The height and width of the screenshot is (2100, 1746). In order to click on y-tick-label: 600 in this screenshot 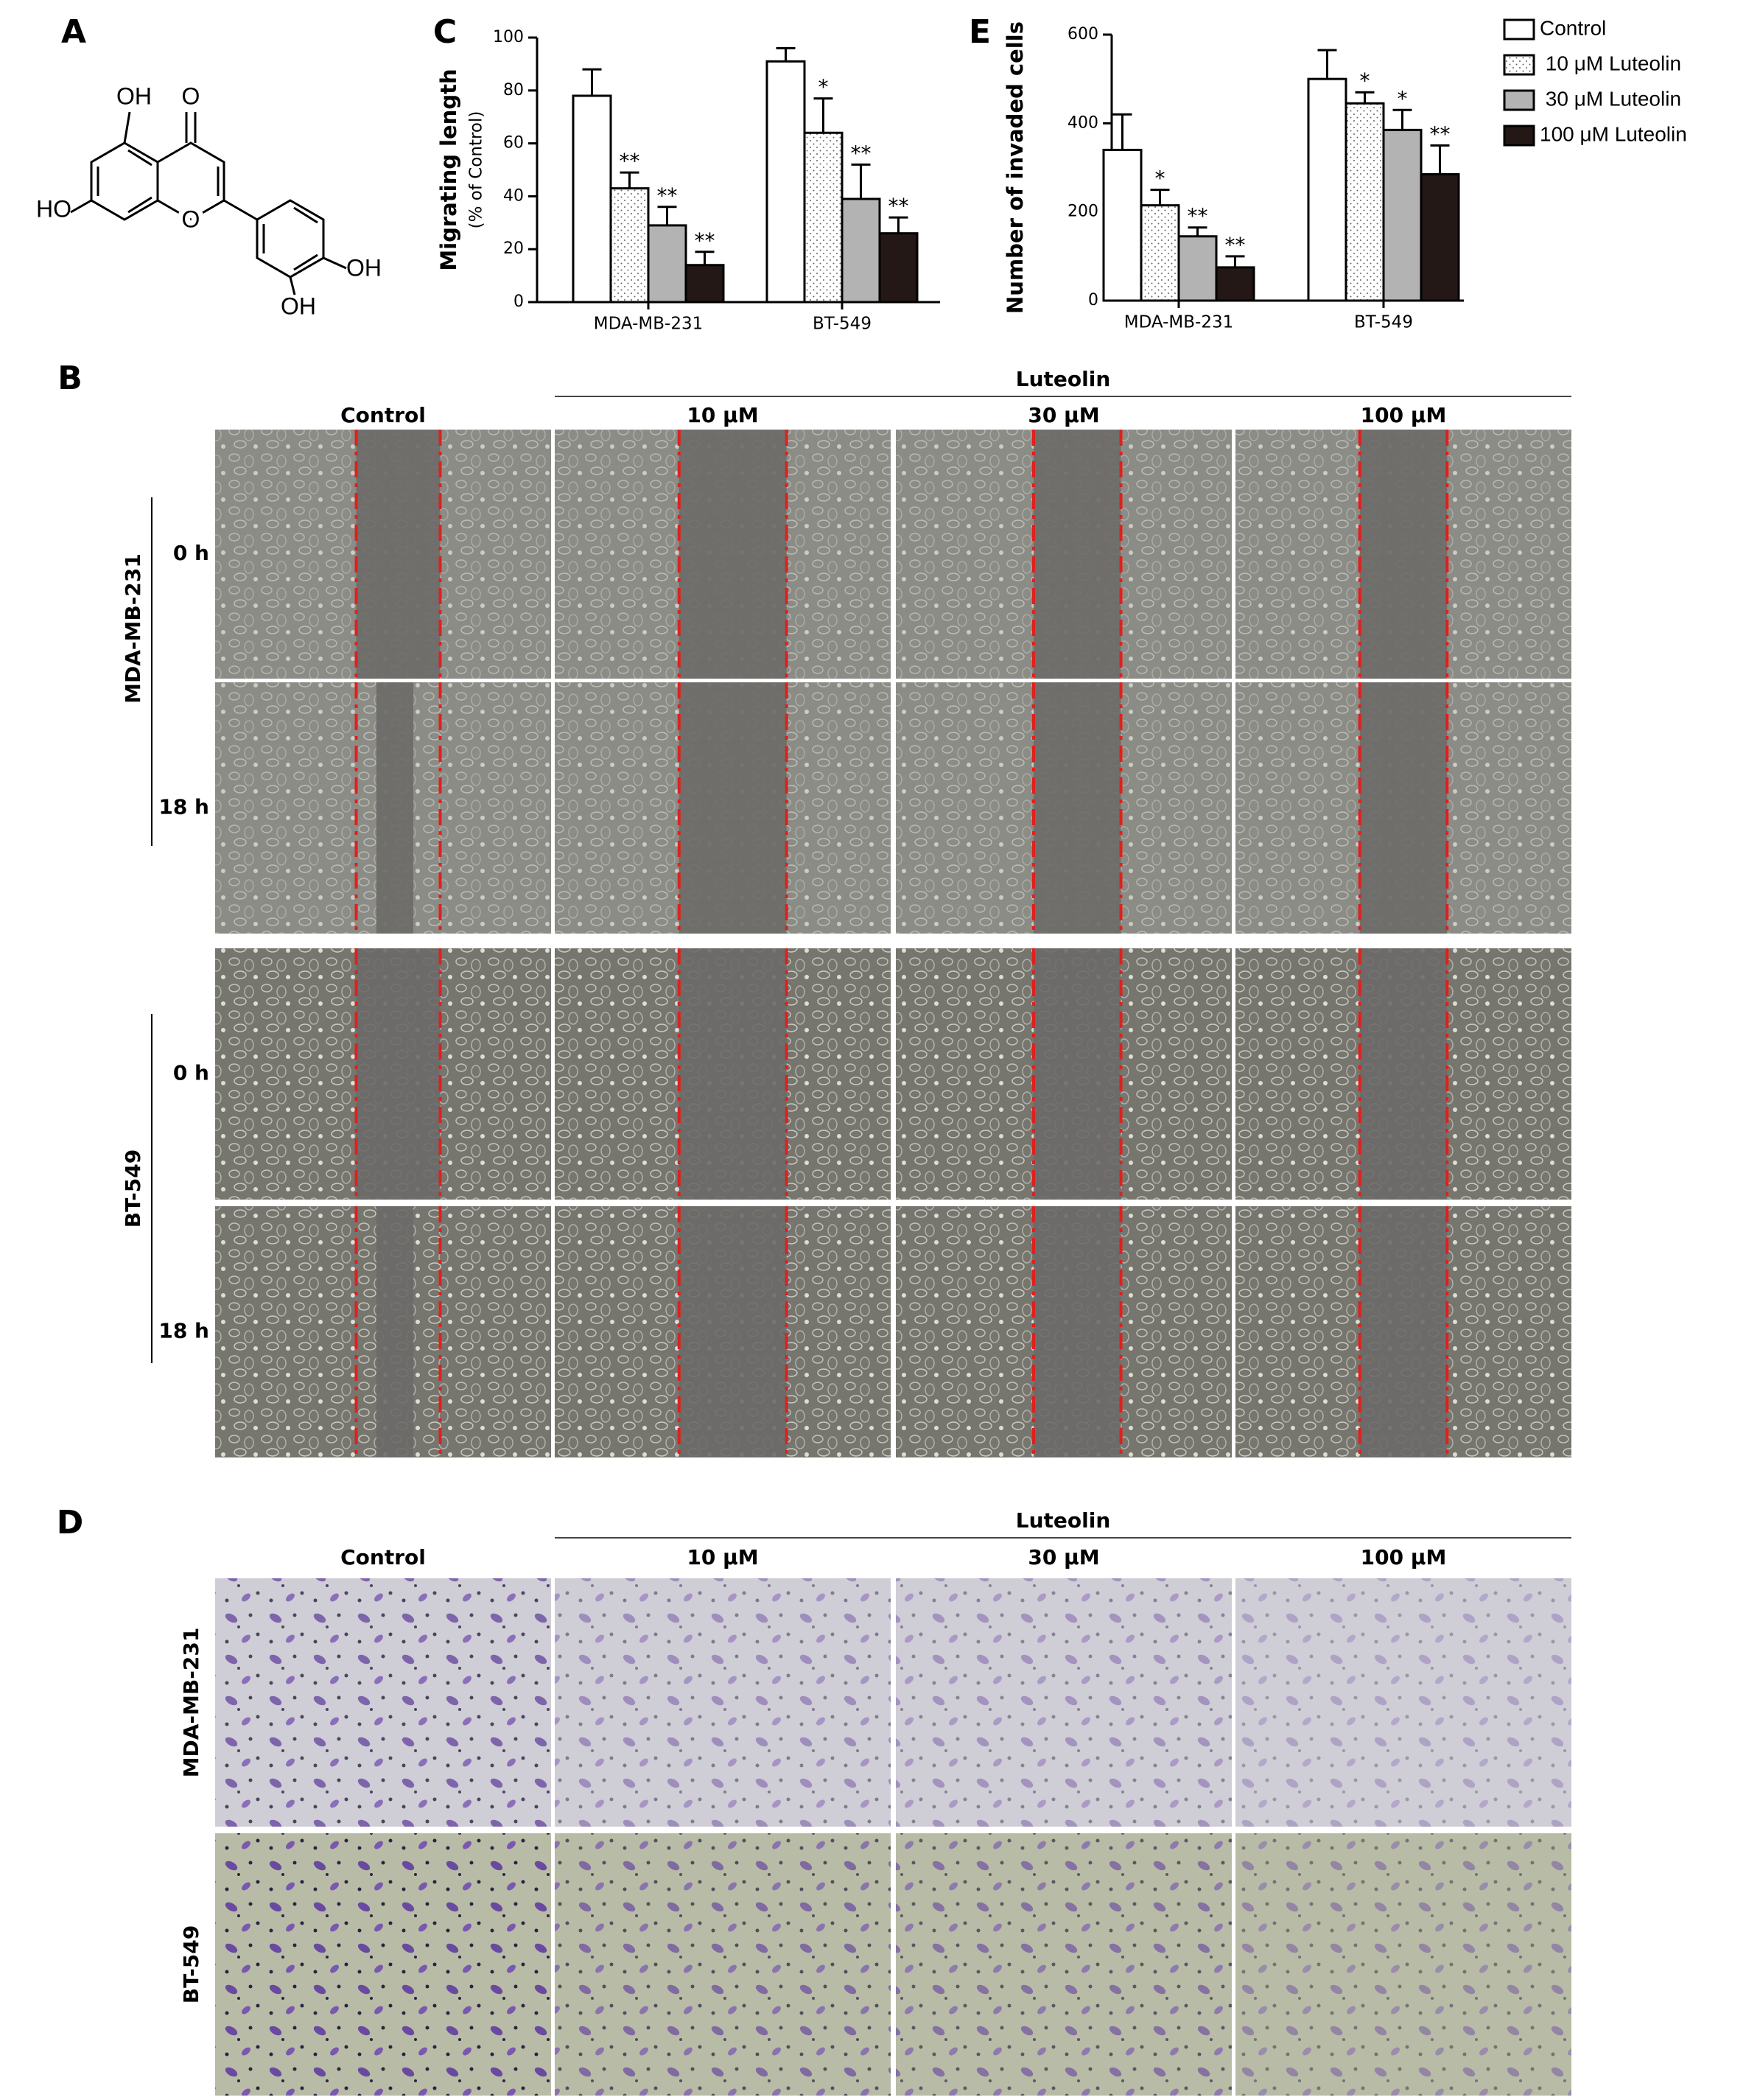, I will do `click(1083, 34)`.